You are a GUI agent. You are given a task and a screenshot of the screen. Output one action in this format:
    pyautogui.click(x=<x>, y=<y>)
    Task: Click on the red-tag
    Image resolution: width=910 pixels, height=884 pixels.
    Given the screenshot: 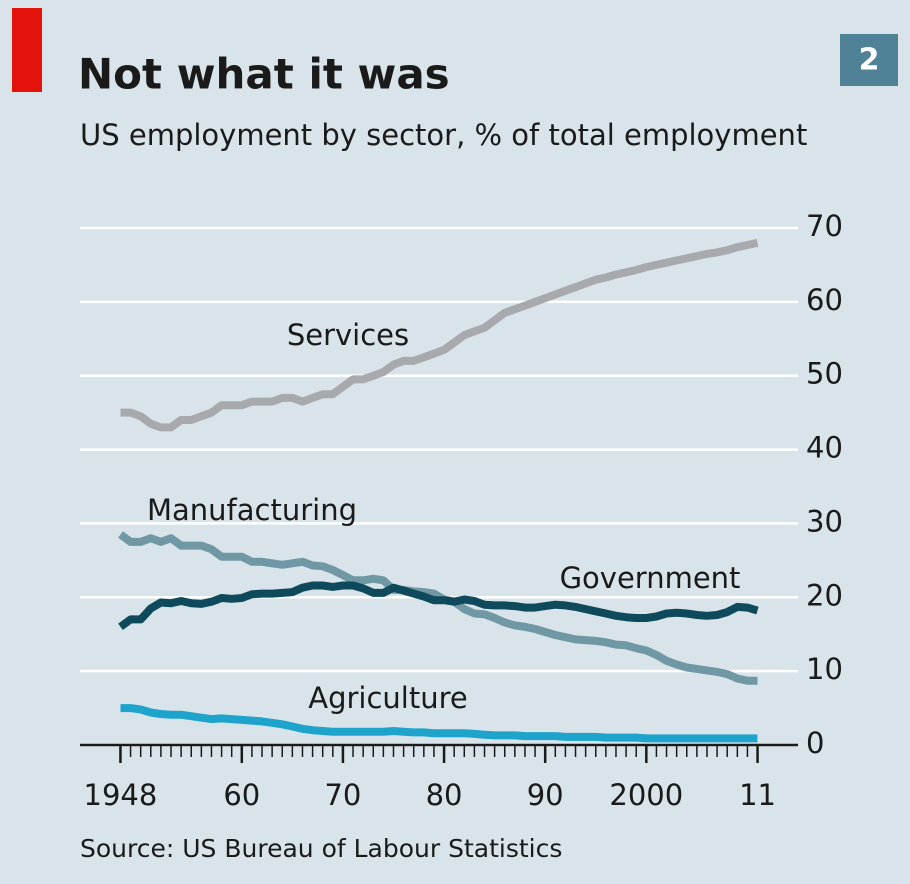 What is the action you would take?
    pyautogui.click(x=27, y=50)
    